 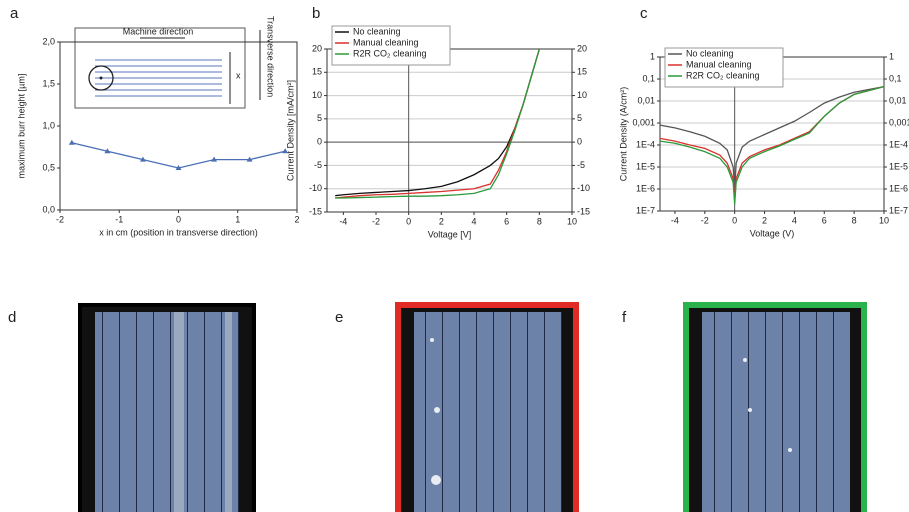 What do you see at coordinates (582, 72) in the screenshot?
I see `y2-tick-label: 15` at bounding box center [582, 72].